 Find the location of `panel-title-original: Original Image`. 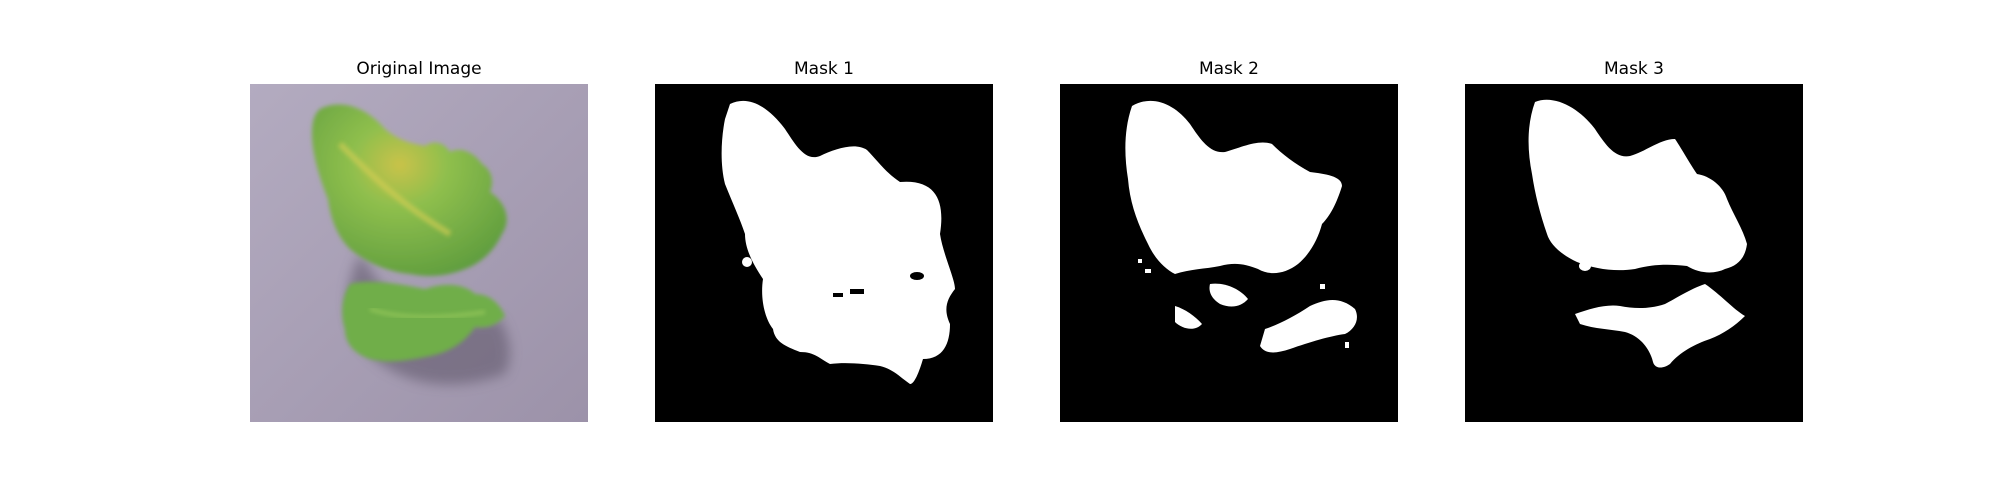

panel-title-original: Original Image is located at coordinates (419, 69).